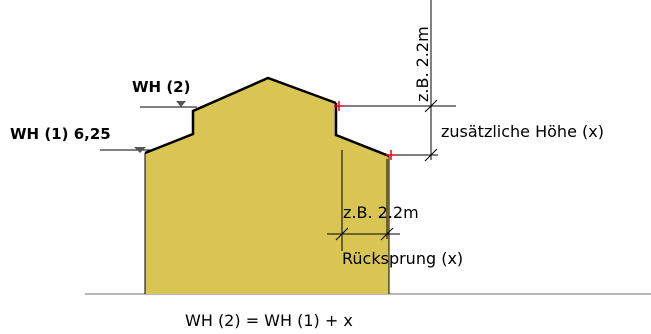 This screenshot has width=651, height=334. I want to click on setback-left-tick, so click(342, 234).